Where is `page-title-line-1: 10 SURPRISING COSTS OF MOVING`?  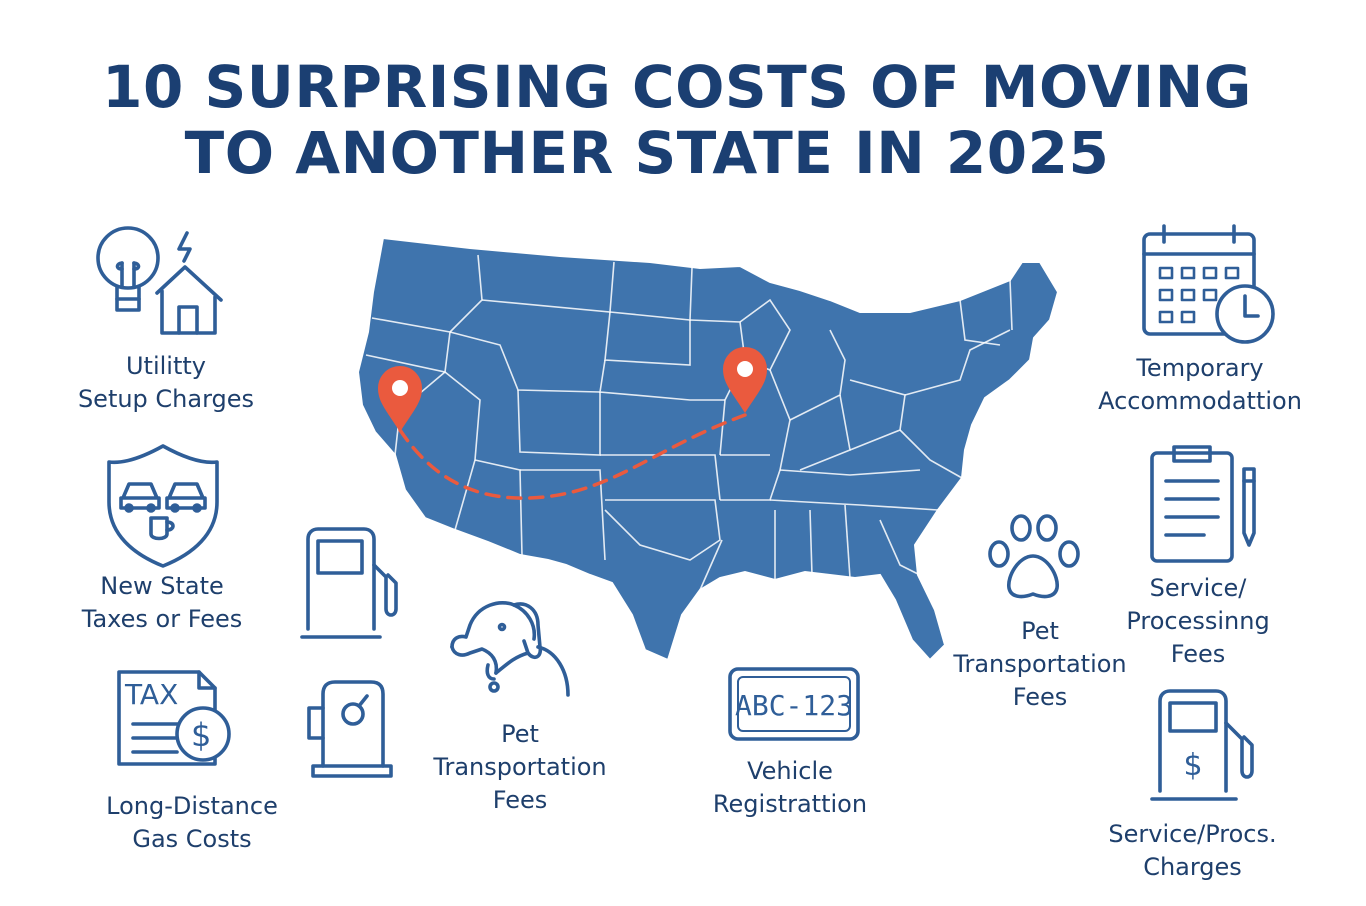 page-title-line-1: 10 SURPRISING COSTS OF MOVING is located at coordinates (677, 87).